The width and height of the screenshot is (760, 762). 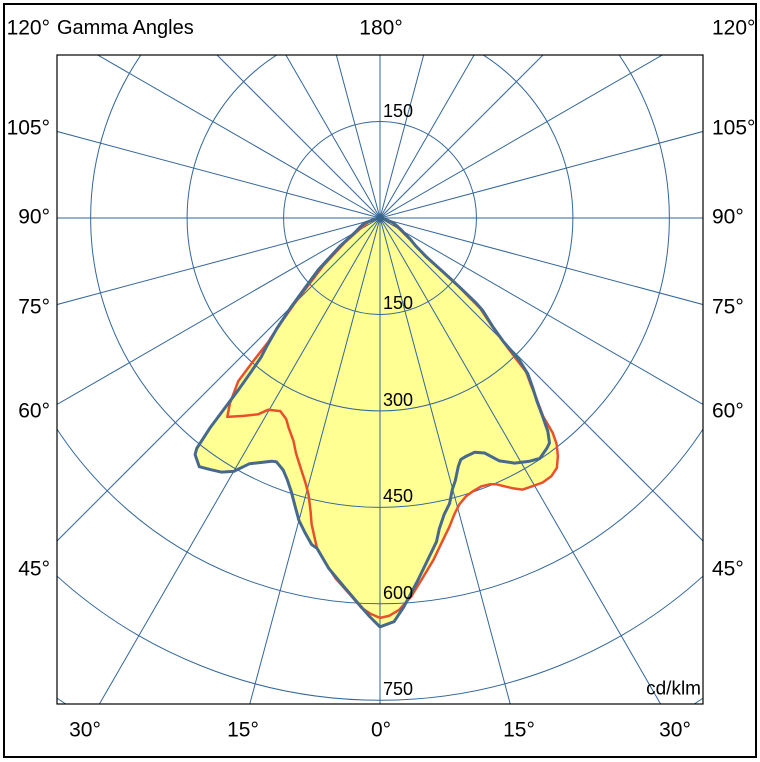 I want to click on gamma-label-top-180: 180°, so click(x=381, y=28).